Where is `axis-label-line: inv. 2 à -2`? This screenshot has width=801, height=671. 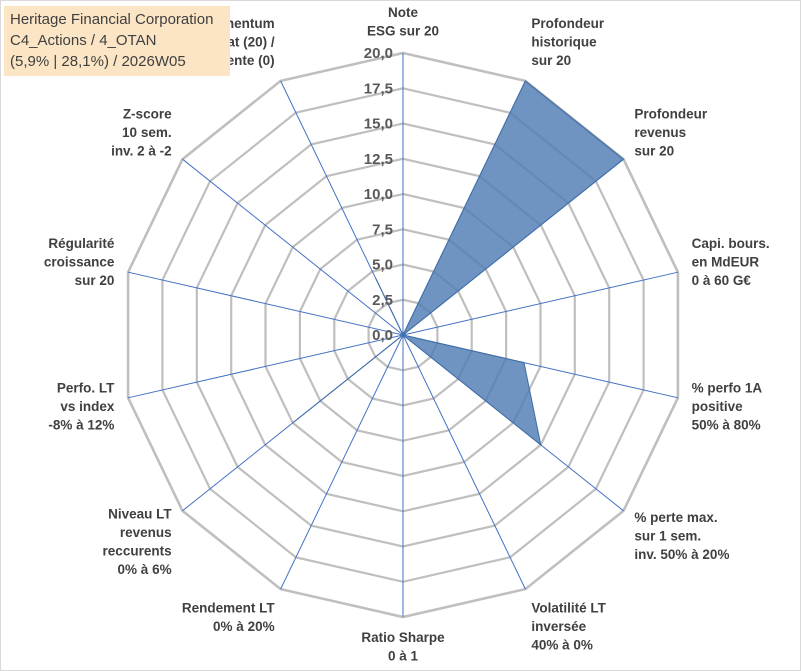 axis-label-line: inv. 2 à -2 is located at coordinates (141, 150).